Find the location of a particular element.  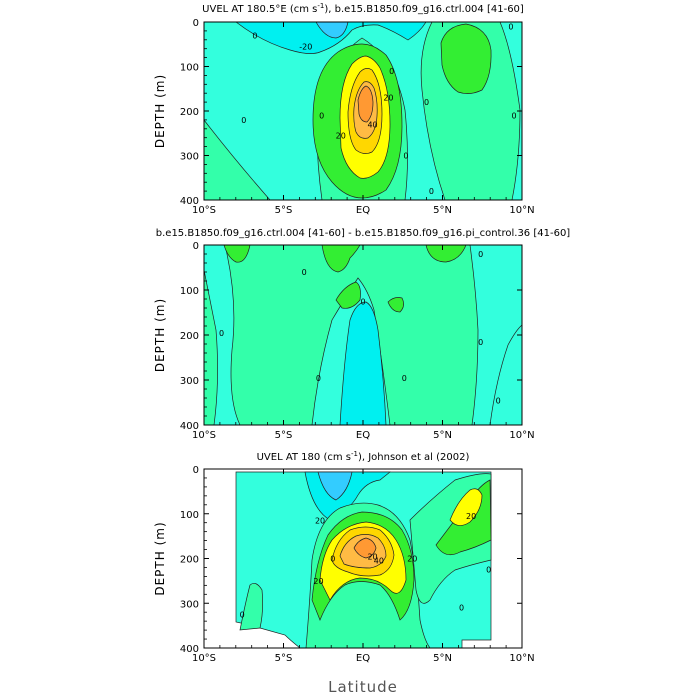

green-nw is located at coordinates (237, 254).